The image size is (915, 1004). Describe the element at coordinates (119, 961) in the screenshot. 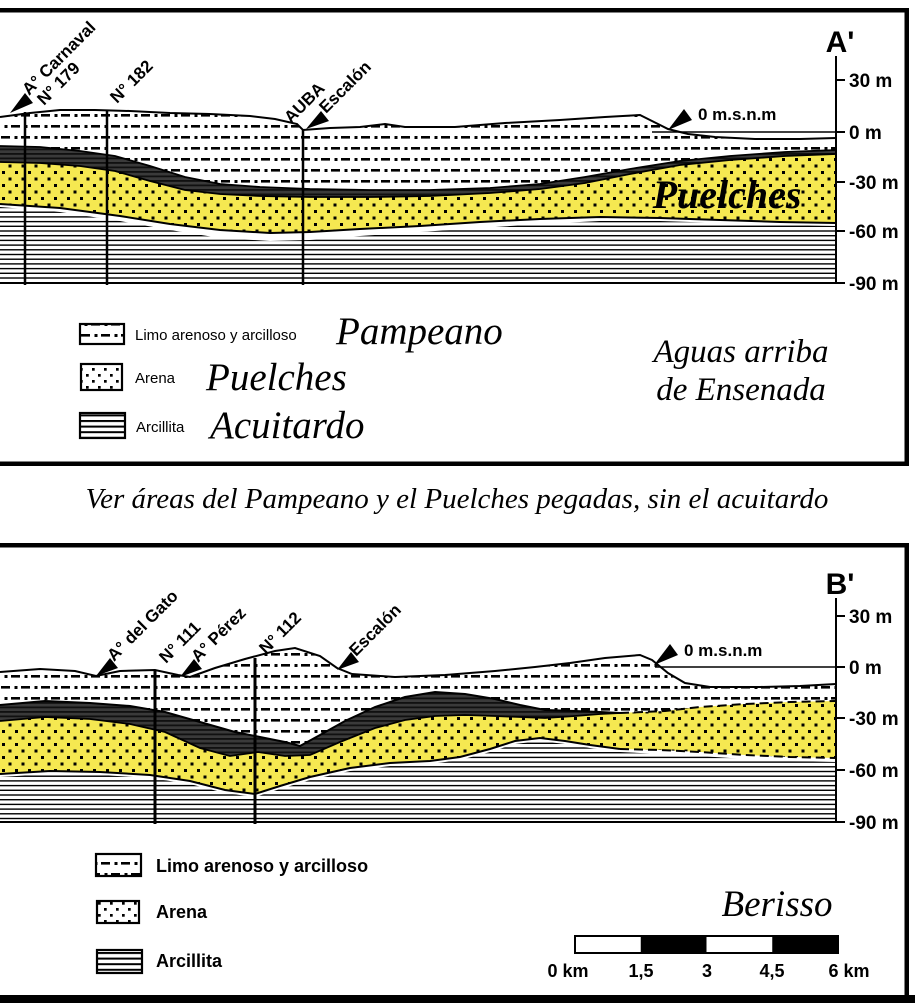

I see `legend-b-swatch-arcillita` at that location.